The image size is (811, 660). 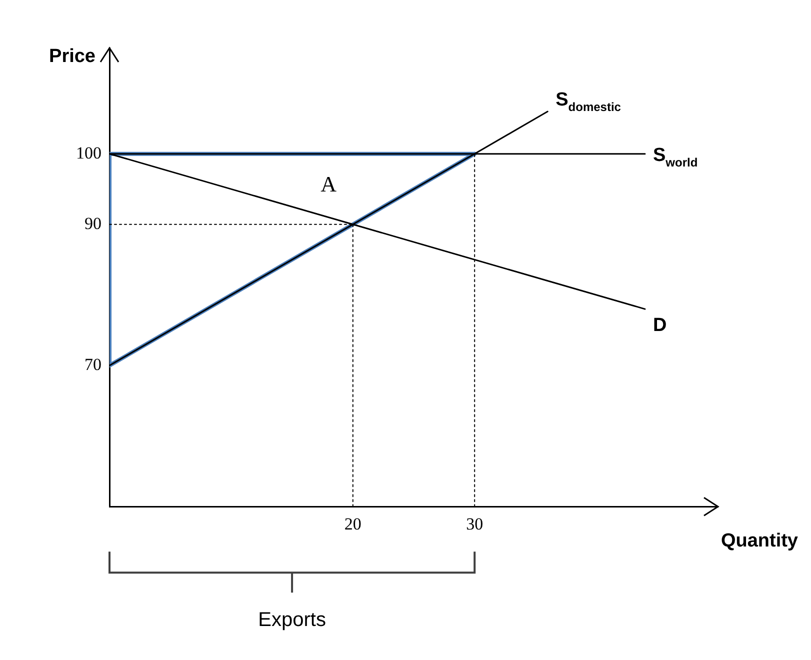 What do you see at coordinates (328, 183) in the screenshot?
I see `annotation: A` at bounding box center [328, 183].